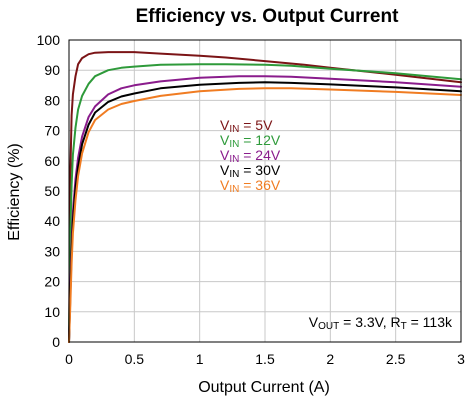 This screenshot has width=468, height=401. Describe the element at coordinates (135, 359) in the screenshot. I see `x-tick-label: 0.5` at that location.